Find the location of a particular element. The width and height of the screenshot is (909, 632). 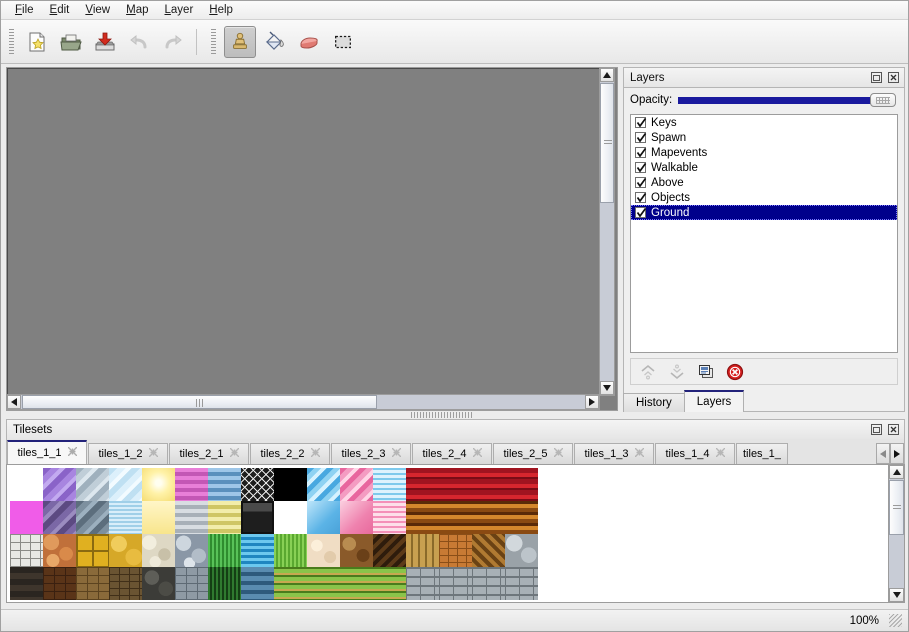

map-scroll-right-button is located at coordinates (592, 402).